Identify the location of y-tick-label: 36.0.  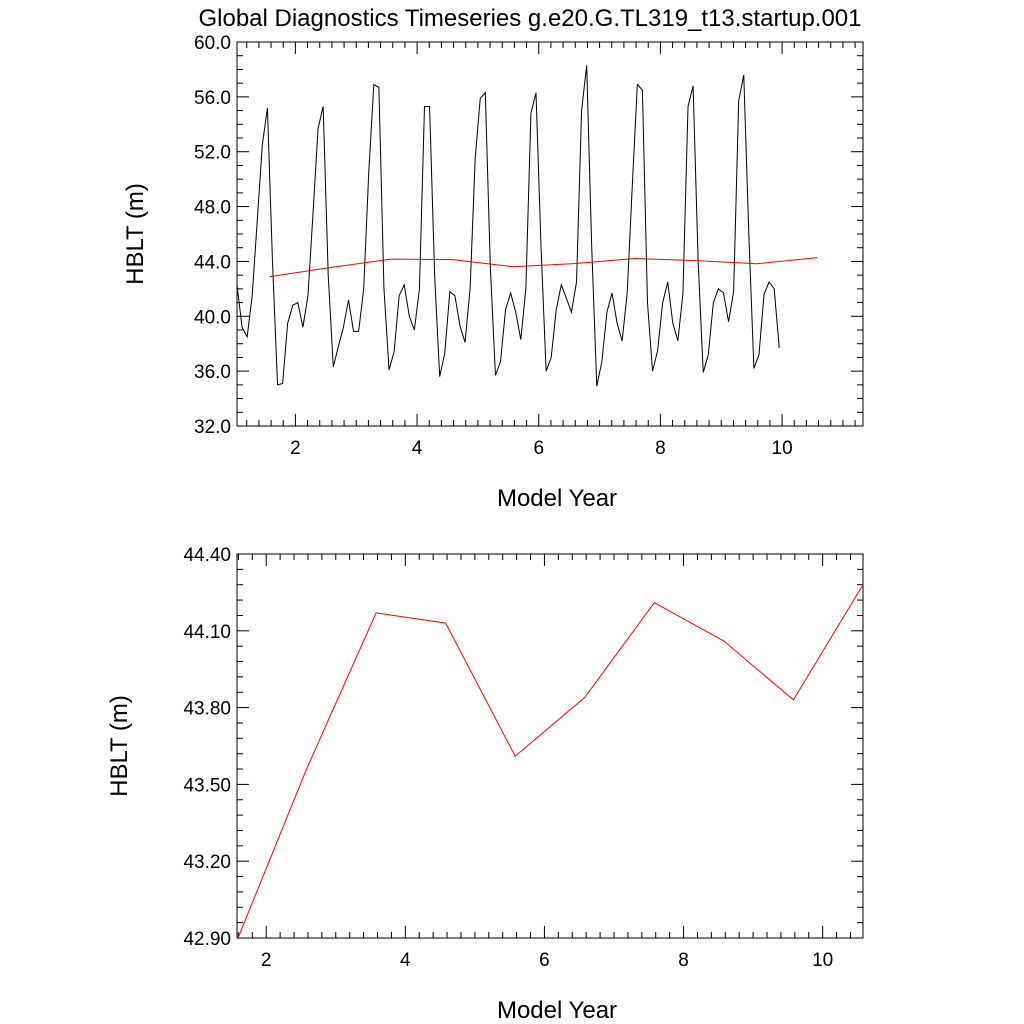
(212, 372).